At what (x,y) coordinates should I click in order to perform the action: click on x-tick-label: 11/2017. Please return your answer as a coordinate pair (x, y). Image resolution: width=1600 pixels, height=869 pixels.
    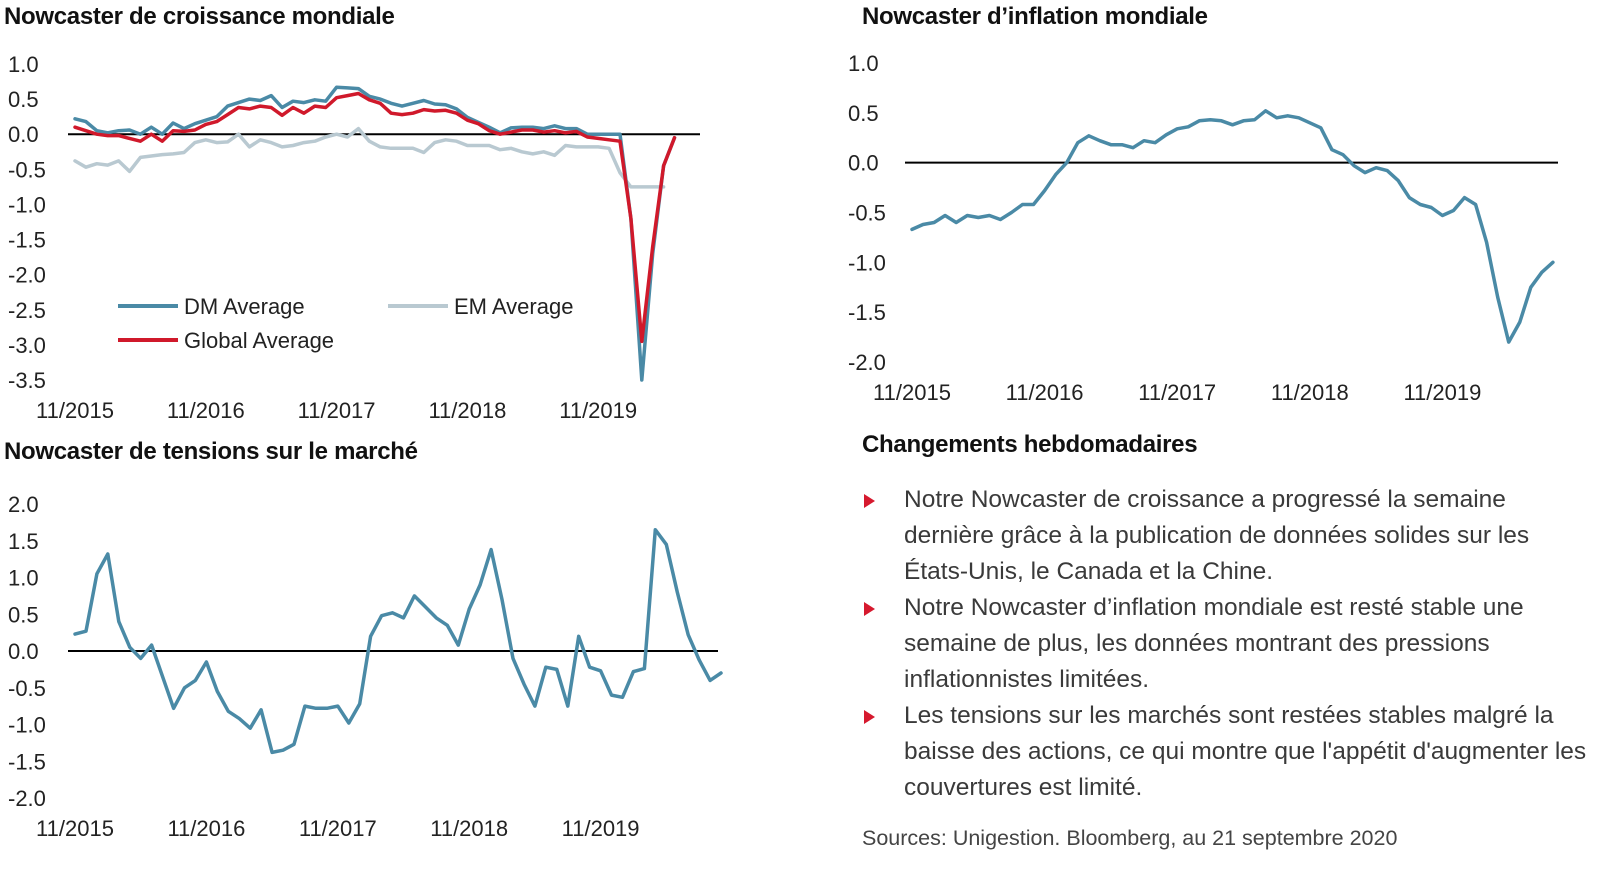
    Looking at the image, I should click on (337, 410).